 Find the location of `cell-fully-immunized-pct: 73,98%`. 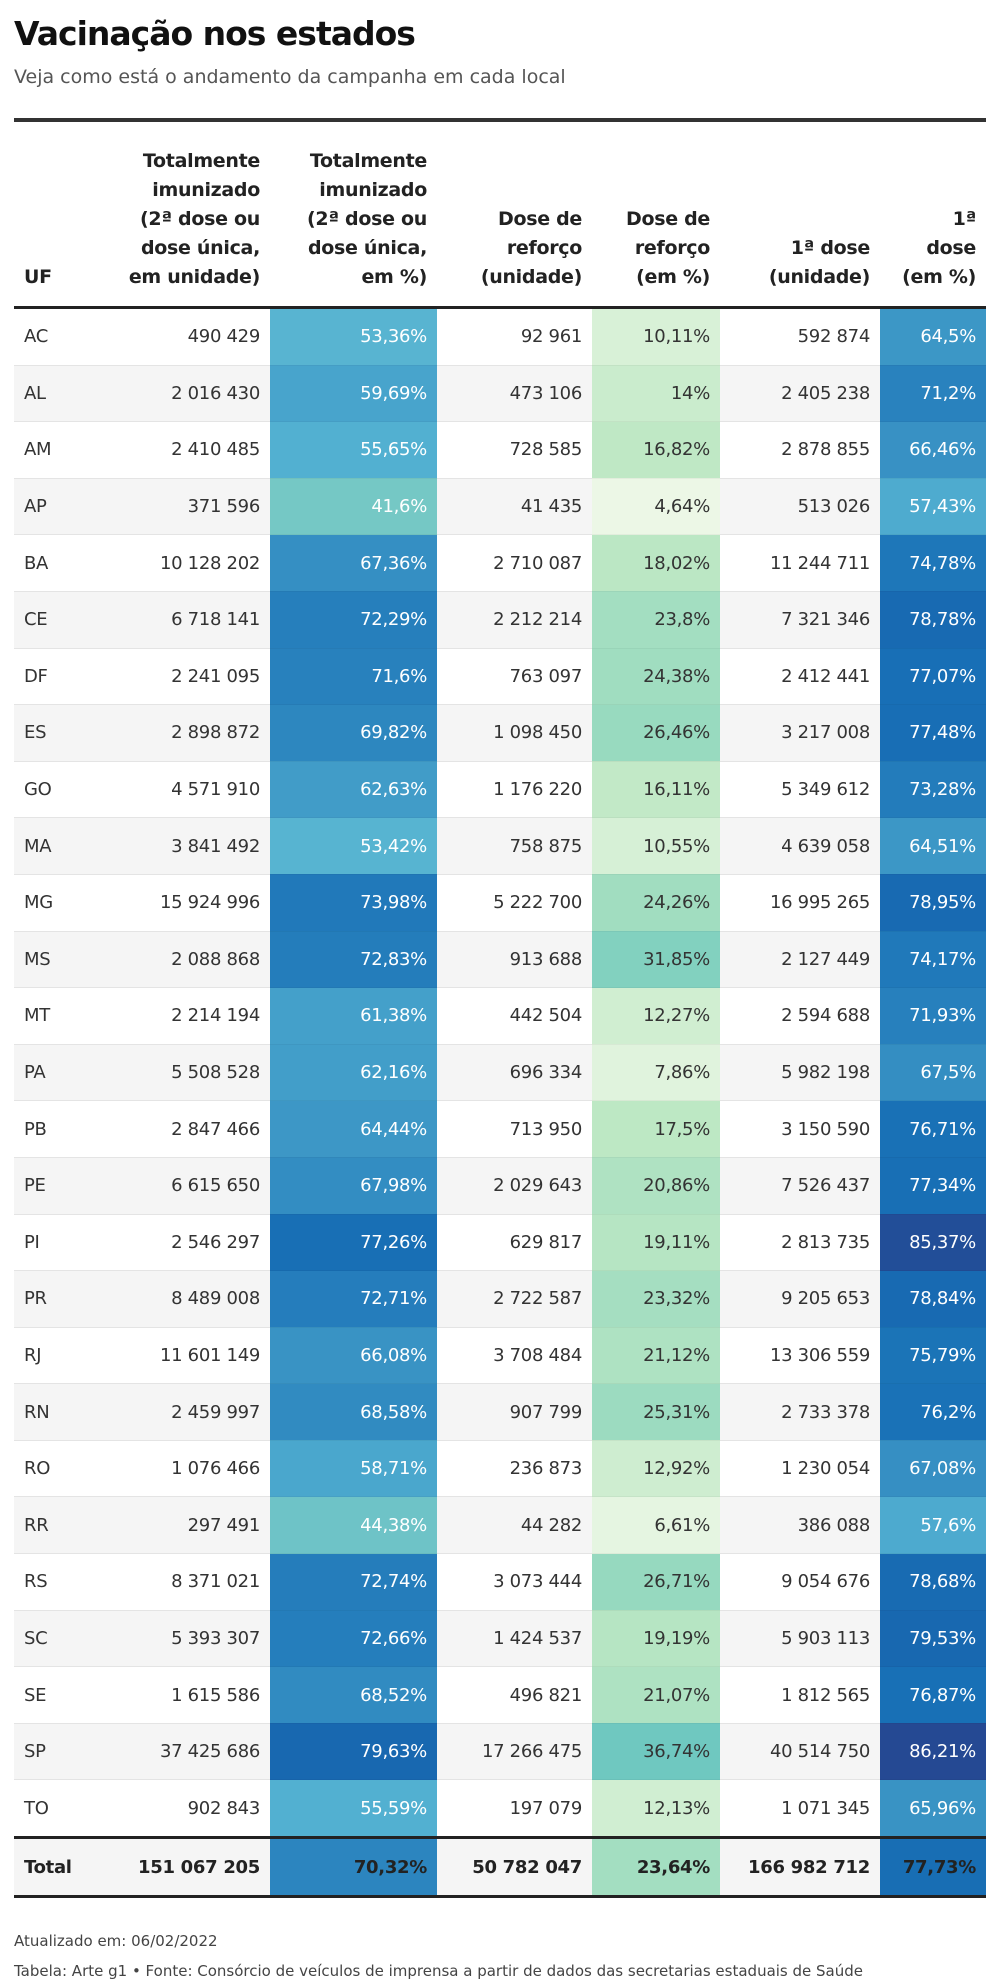

cell-fully-immunized-pct: 73,98% is located at coordinates (353, 903).